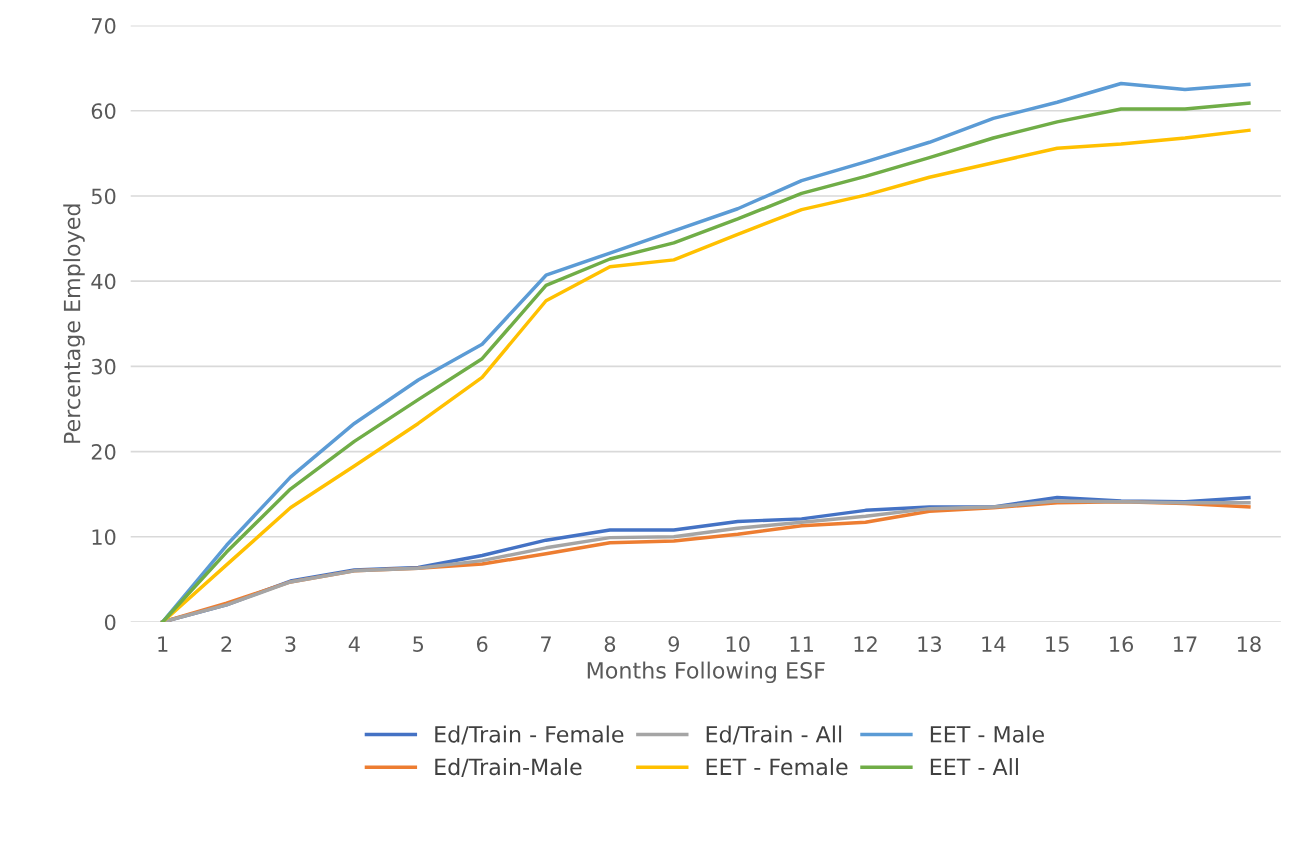 The height and width of the screenshot is (852, 1307). I want to click on x-tick-label: 1, so click(163, 644).